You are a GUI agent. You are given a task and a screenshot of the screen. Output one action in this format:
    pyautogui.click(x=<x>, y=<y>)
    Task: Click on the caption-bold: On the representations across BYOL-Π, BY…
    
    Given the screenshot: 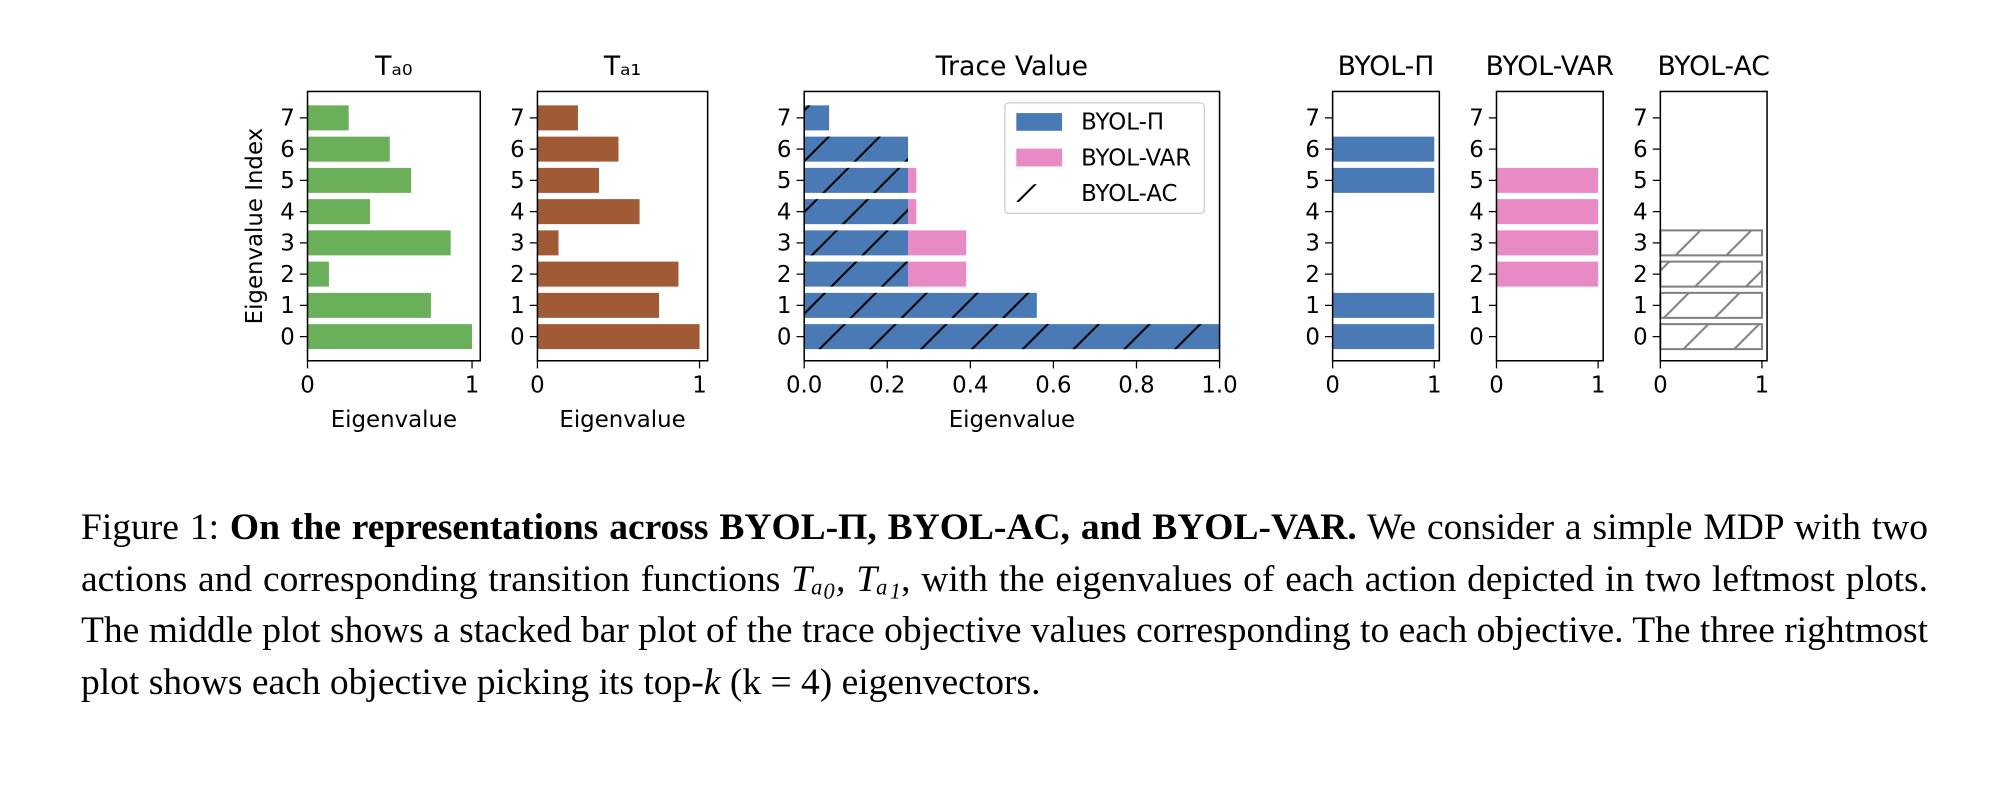 What is the action you would take?
    pyautogui.click(x=793, y=527)
    